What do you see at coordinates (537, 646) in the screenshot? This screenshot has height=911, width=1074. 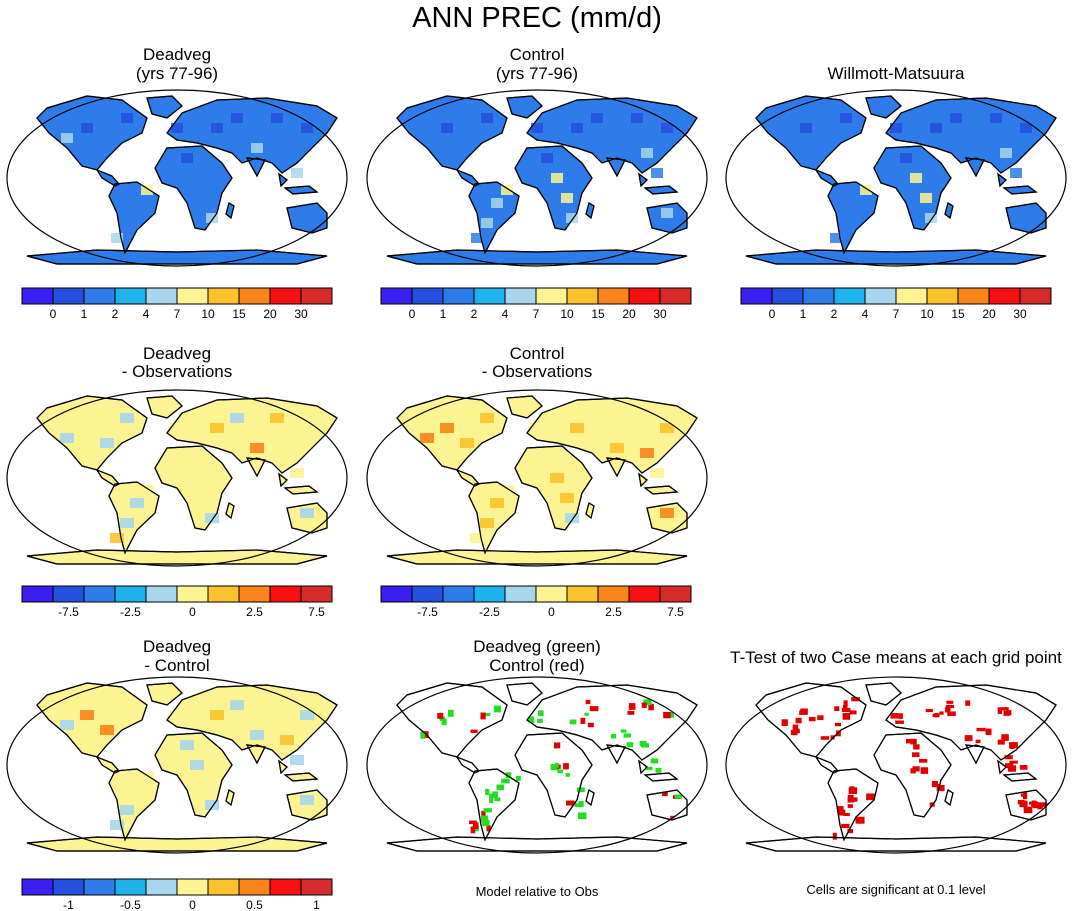 I see `panel-title: Deadveg (green)` at bounding box center [537, 646].